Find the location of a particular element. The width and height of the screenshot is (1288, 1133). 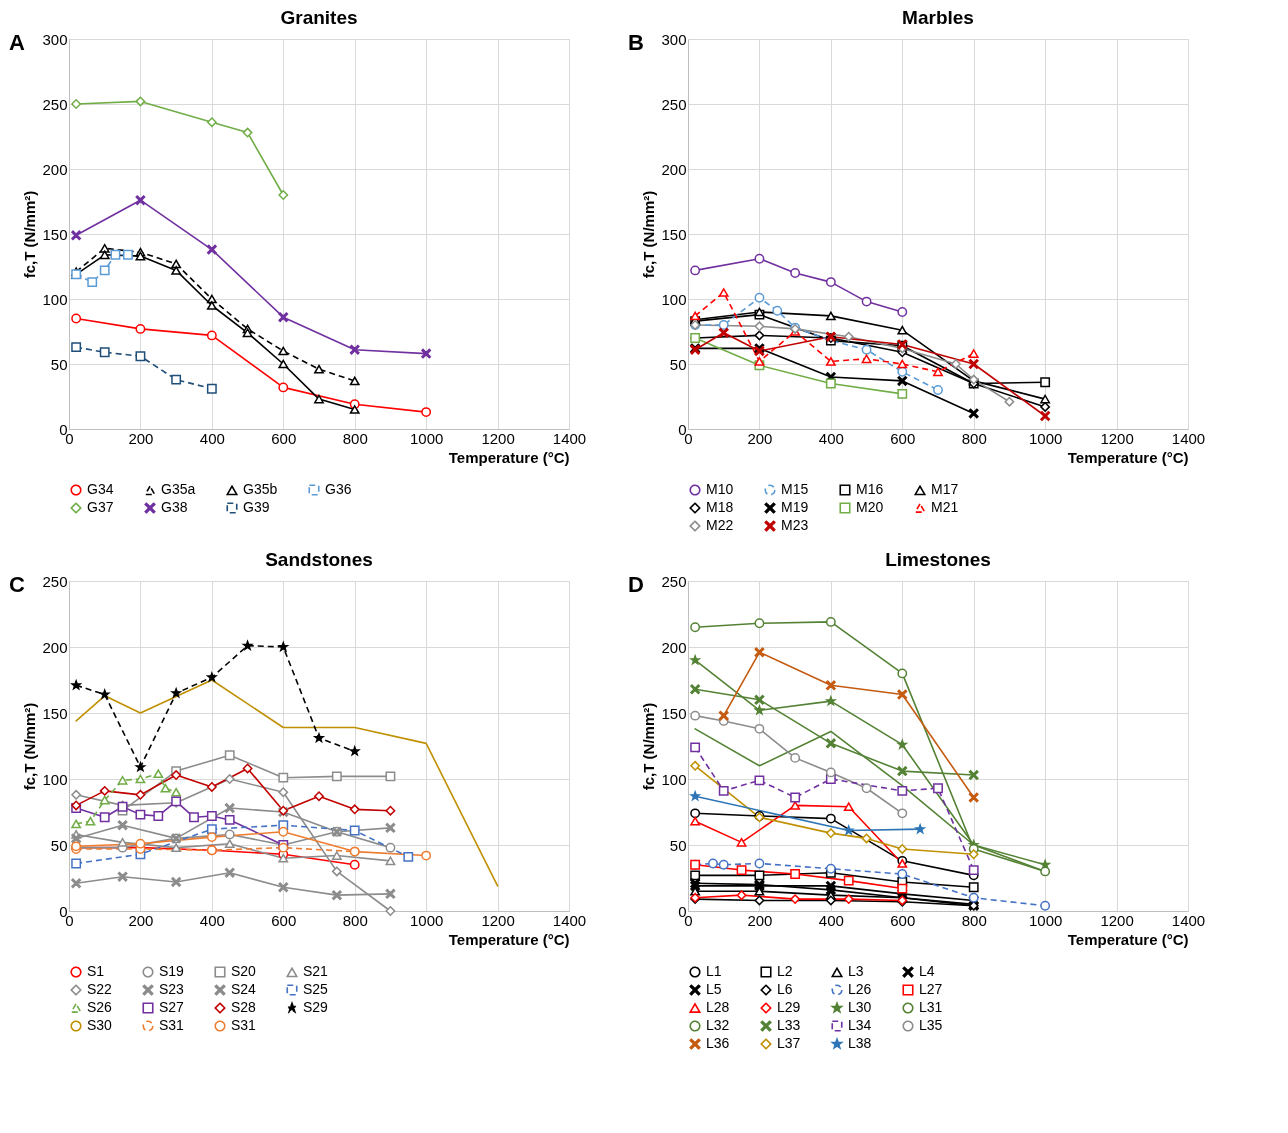

legend-label: S23 is located at coordinates (172, 989).